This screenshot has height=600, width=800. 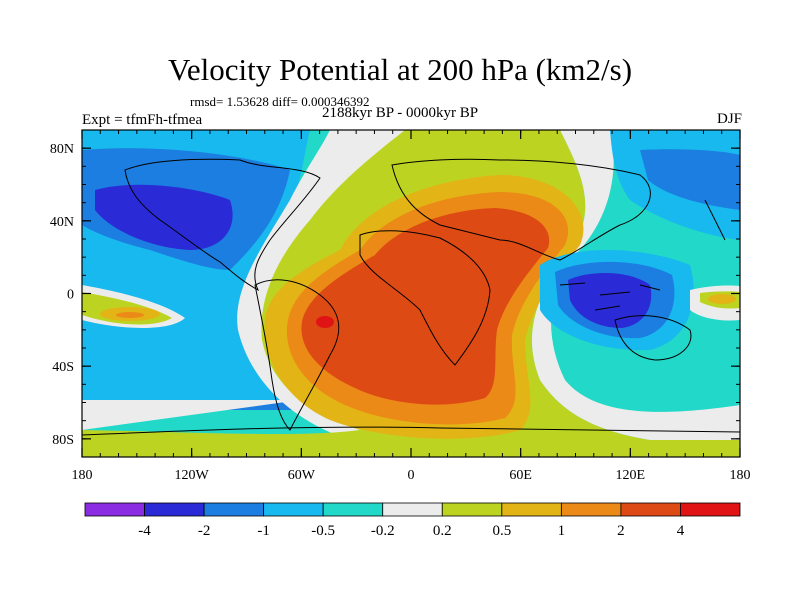 I want to click on lat-tick-label: 80N, so click(x=62, y=149).